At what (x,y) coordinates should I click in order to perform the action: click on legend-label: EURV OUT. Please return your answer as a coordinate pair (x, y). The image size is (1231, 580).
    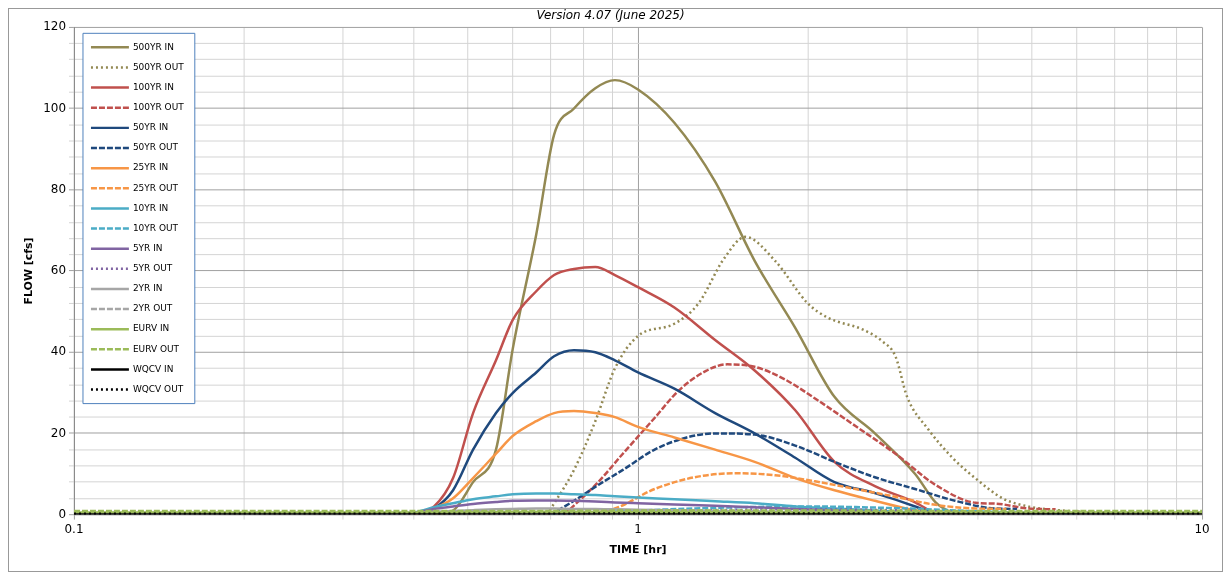
    Looking at the image, I should click on (156, 348).